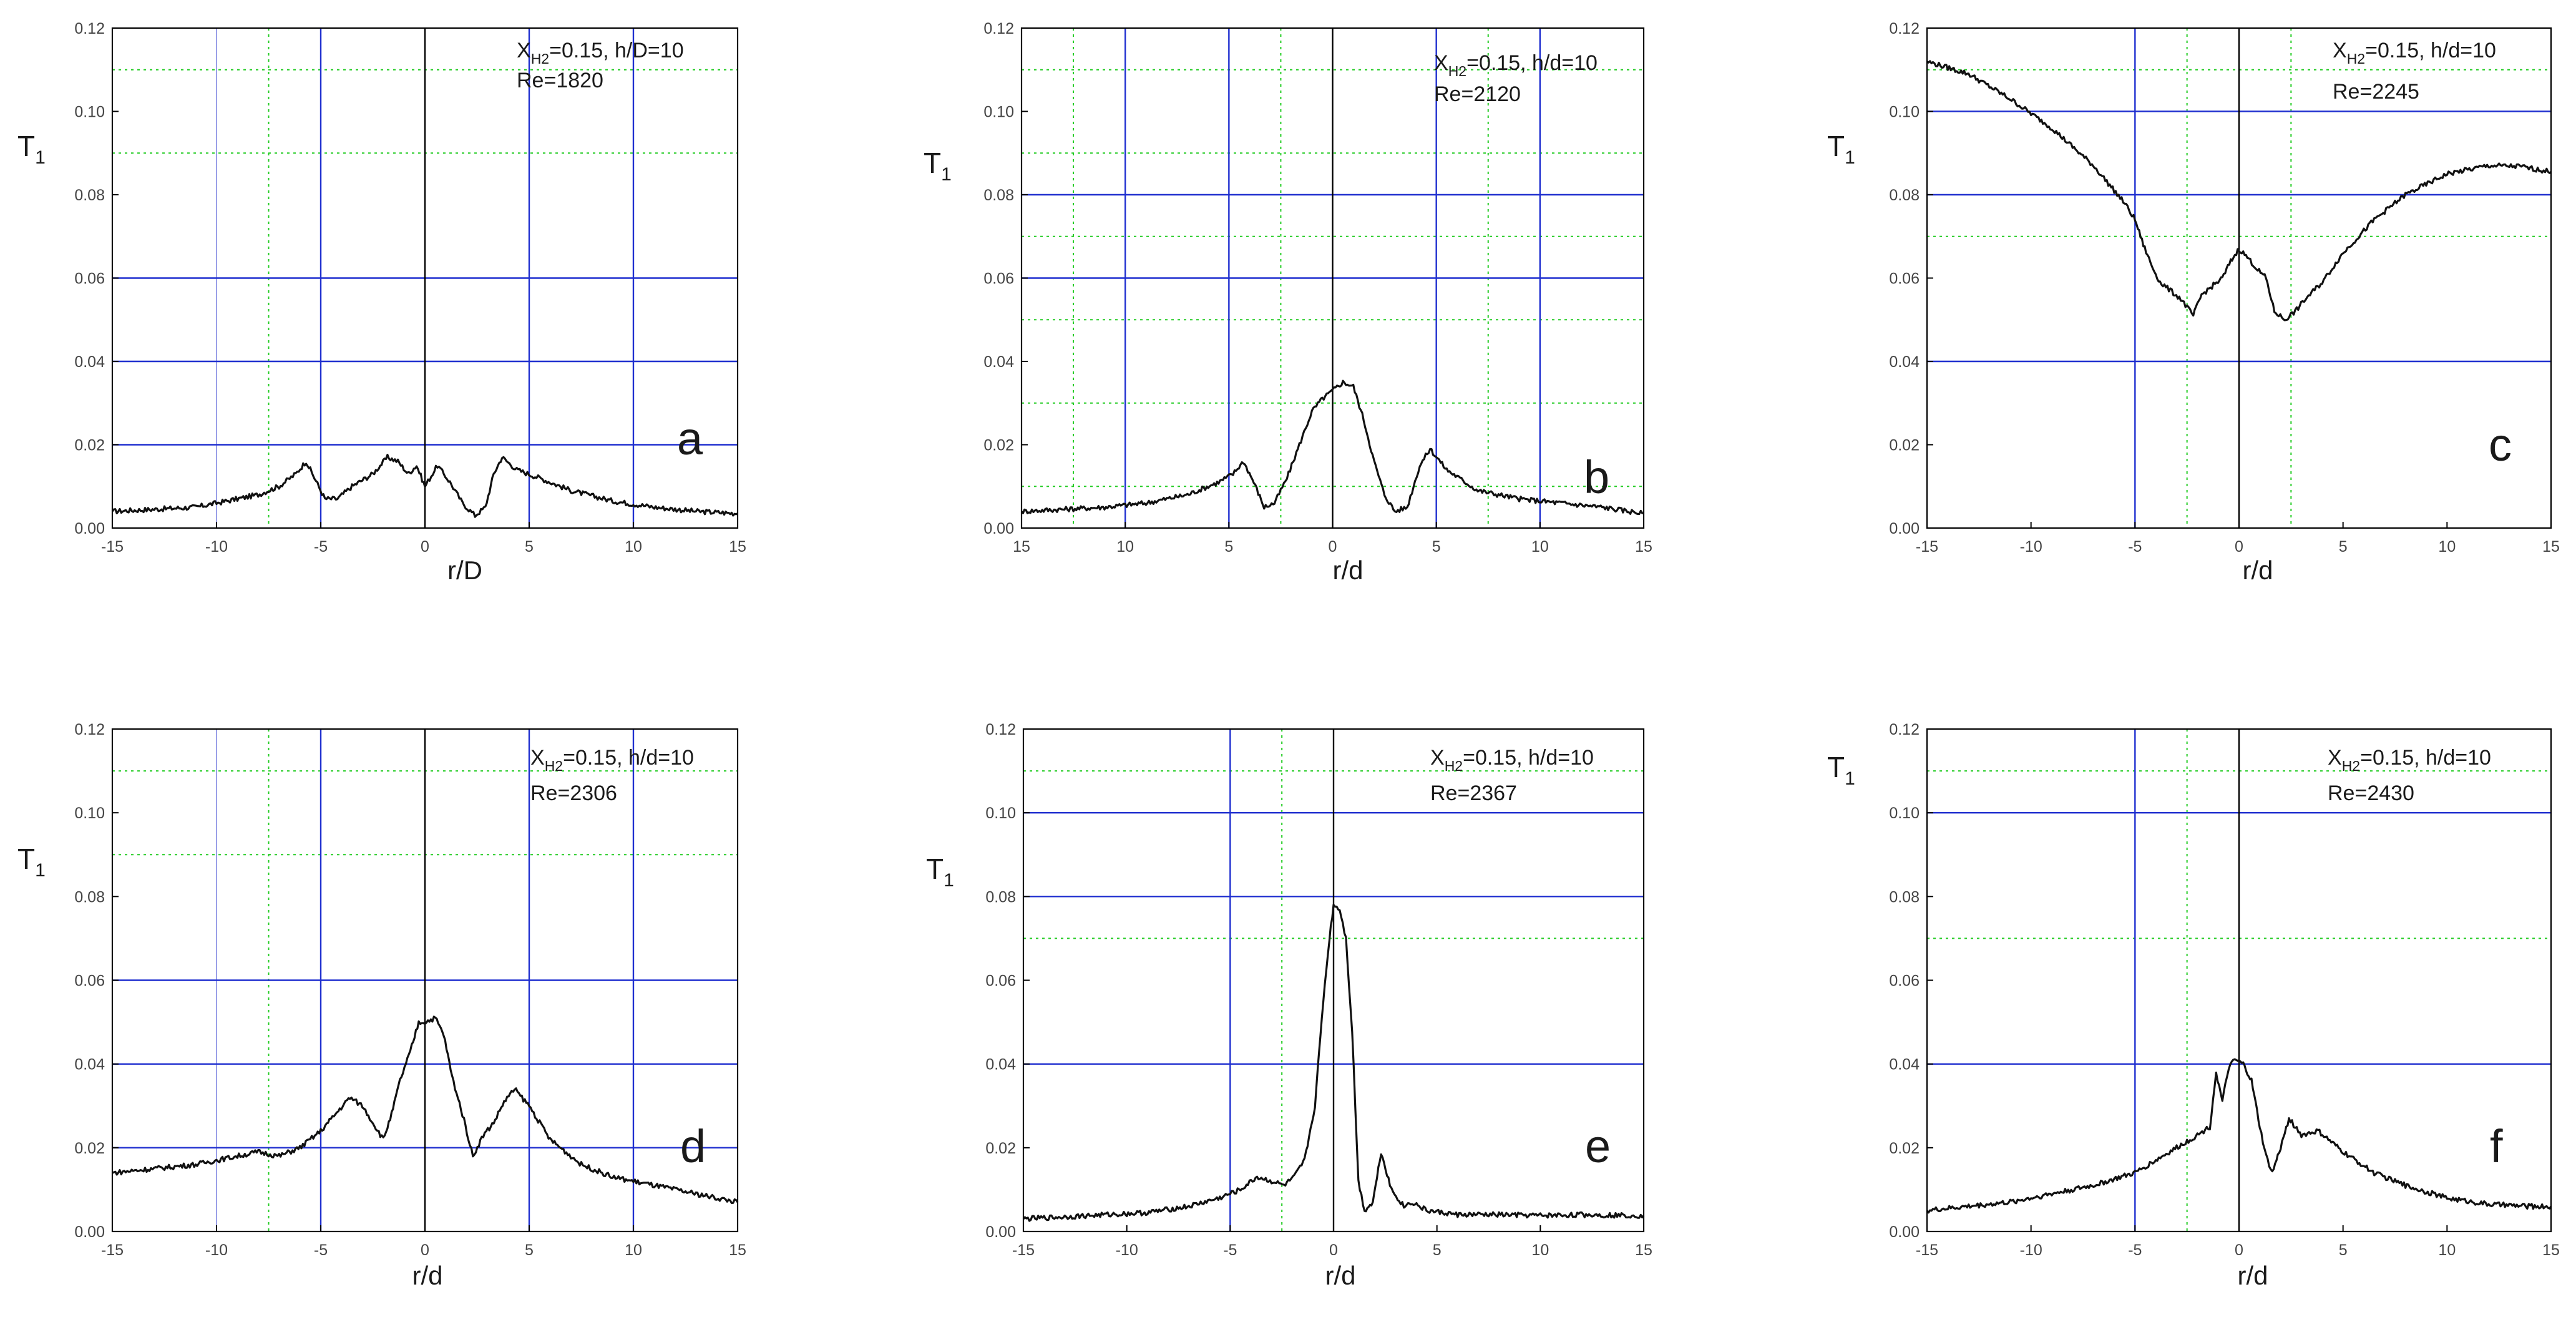  Describe the element at coordinates (693, 1146) in the screenshot. I see `panel-letter-d: d` at that location.